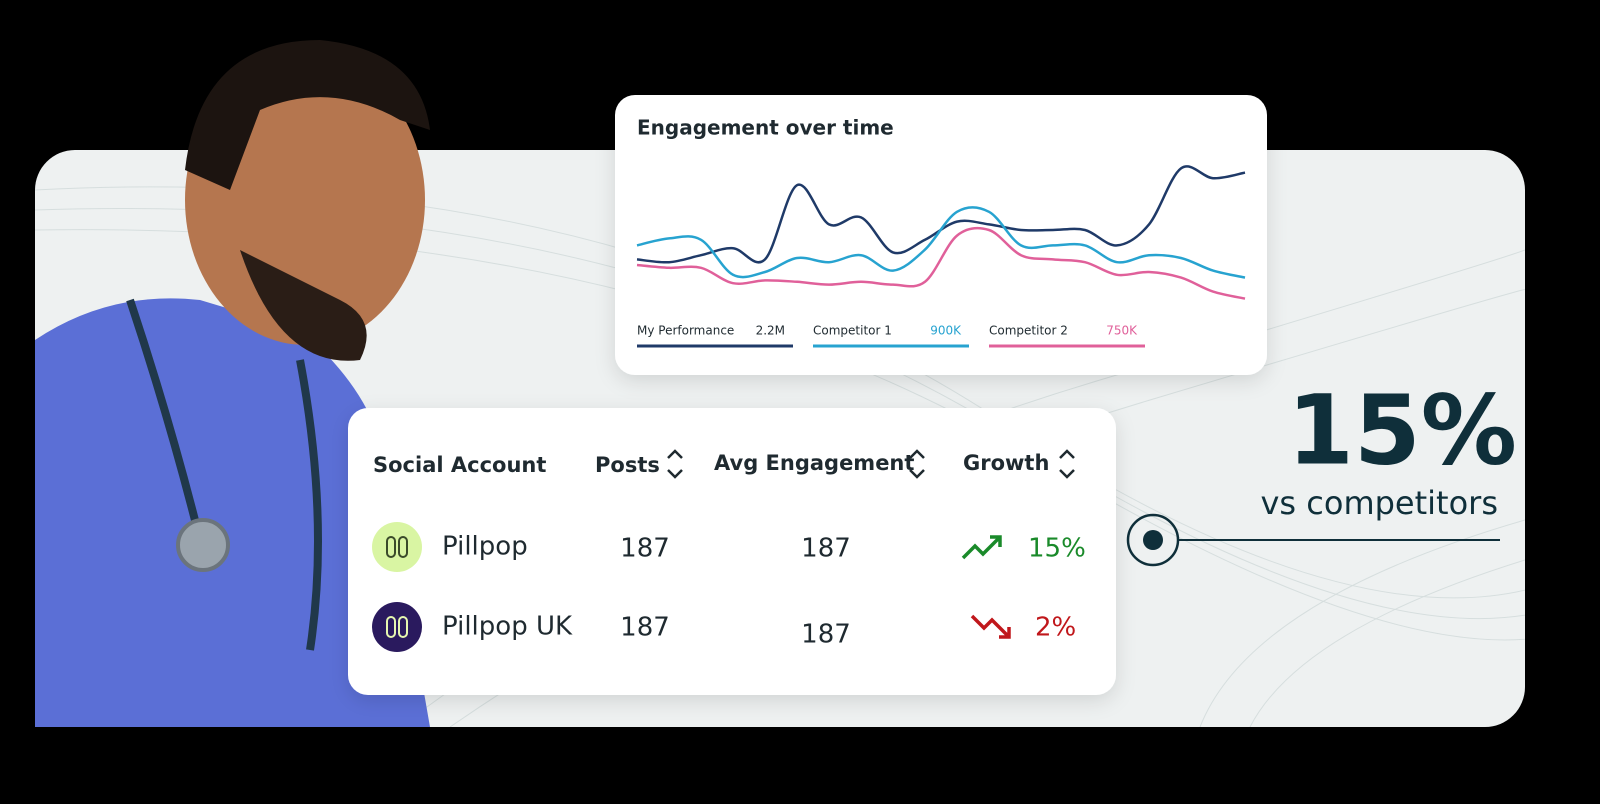  Describe the element at coordinates (685, 331) in the screenshot. I see `legend-name: My Performance` at that location.